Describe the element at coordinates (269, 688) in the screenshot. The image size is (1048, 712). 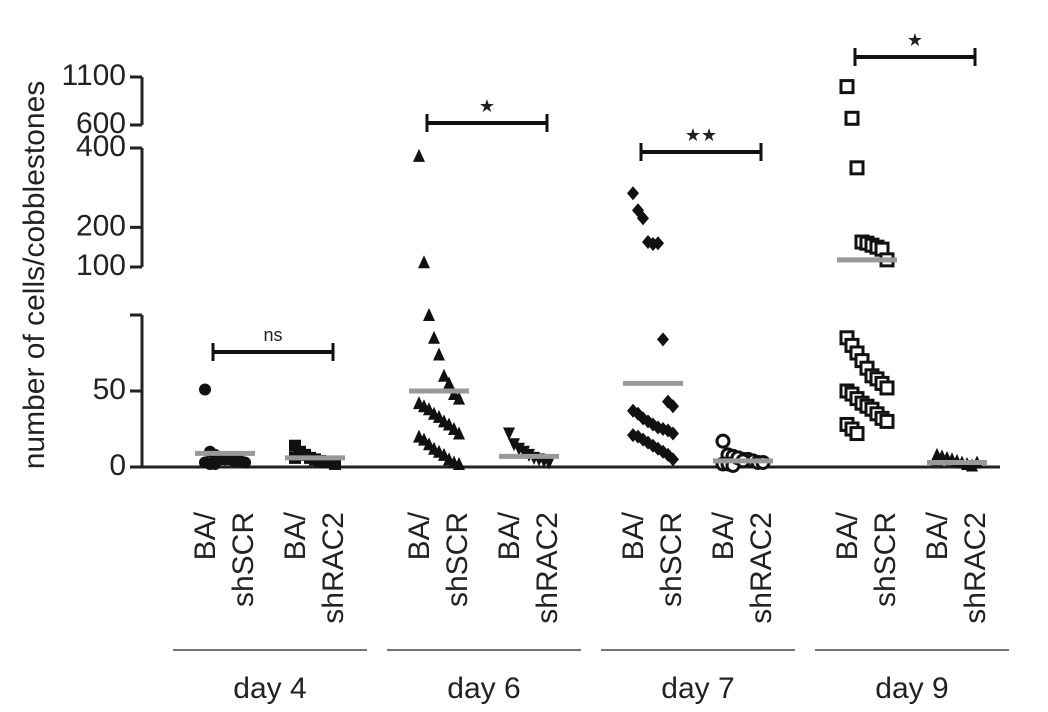
I see `group-label: day 4` at that location.